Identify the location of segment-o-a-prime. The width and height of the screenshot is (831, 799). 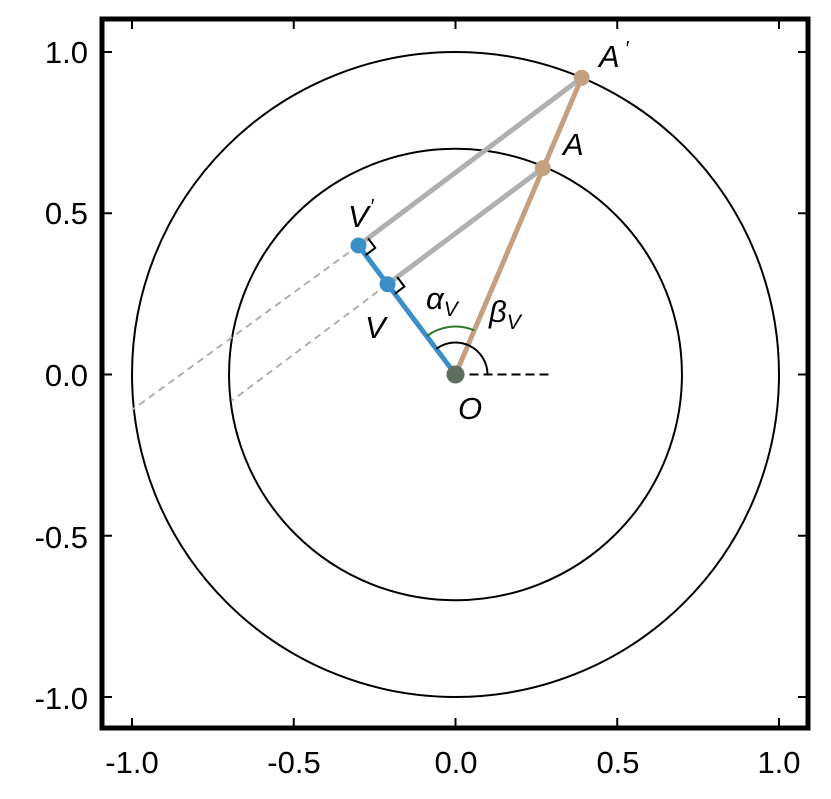
(519, 226).